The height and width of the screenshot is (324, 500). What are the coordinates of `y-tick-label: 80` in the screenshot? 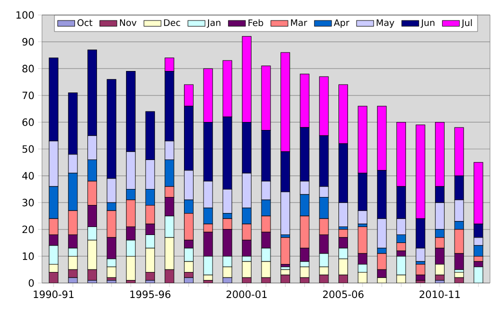 It's located at (28, 68).